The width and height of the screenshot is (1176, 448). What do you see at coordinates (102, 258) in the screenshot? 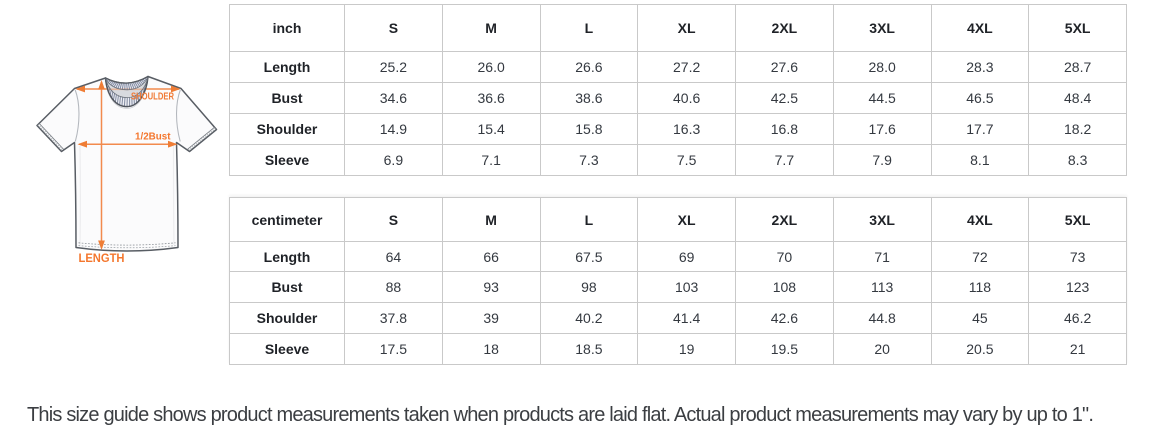
I see `svg-text: LENGTH` at bounding box center [102, 258].